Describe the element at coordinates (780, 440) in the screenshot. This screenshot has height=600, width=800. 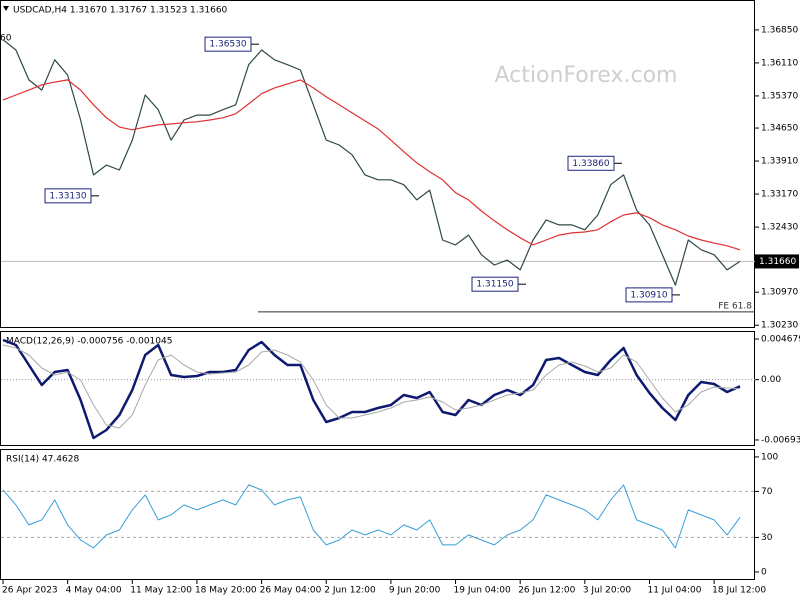
I see `y-tick-label: -0.006936` at that location.